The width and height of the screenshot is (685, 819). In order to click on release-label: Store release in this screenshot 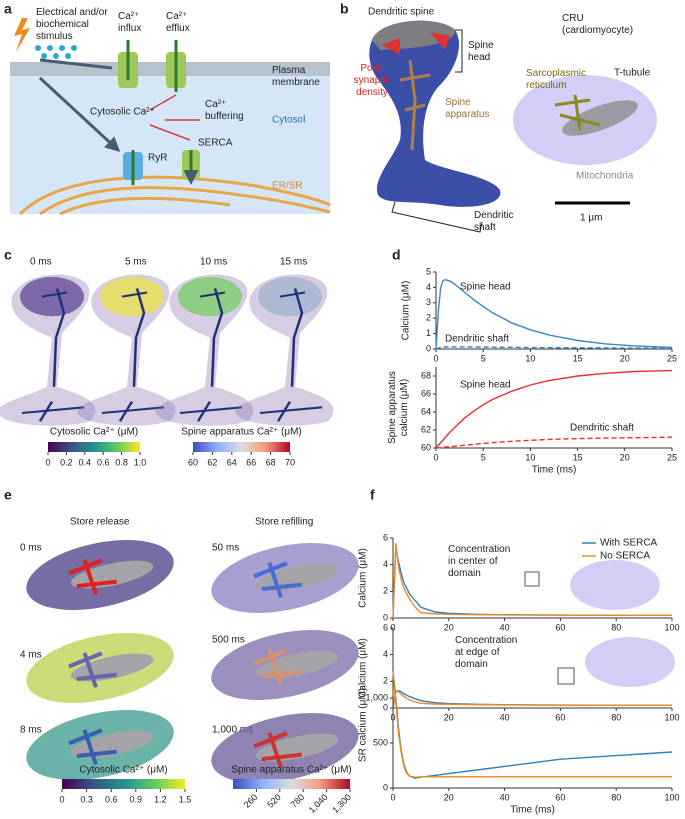, I will do `click(100, 522)`.